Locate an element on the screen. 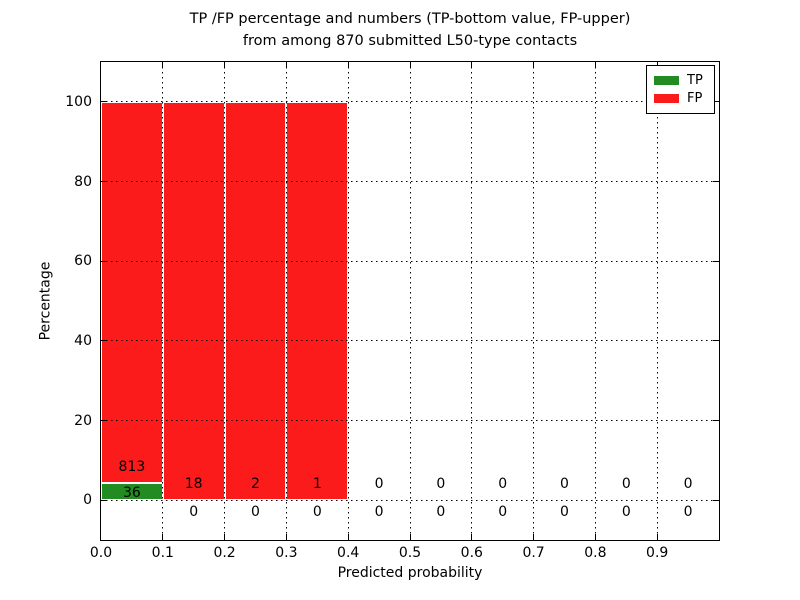  x-tick-label-0.9: 0.9 is located at coordinates (657, 553).